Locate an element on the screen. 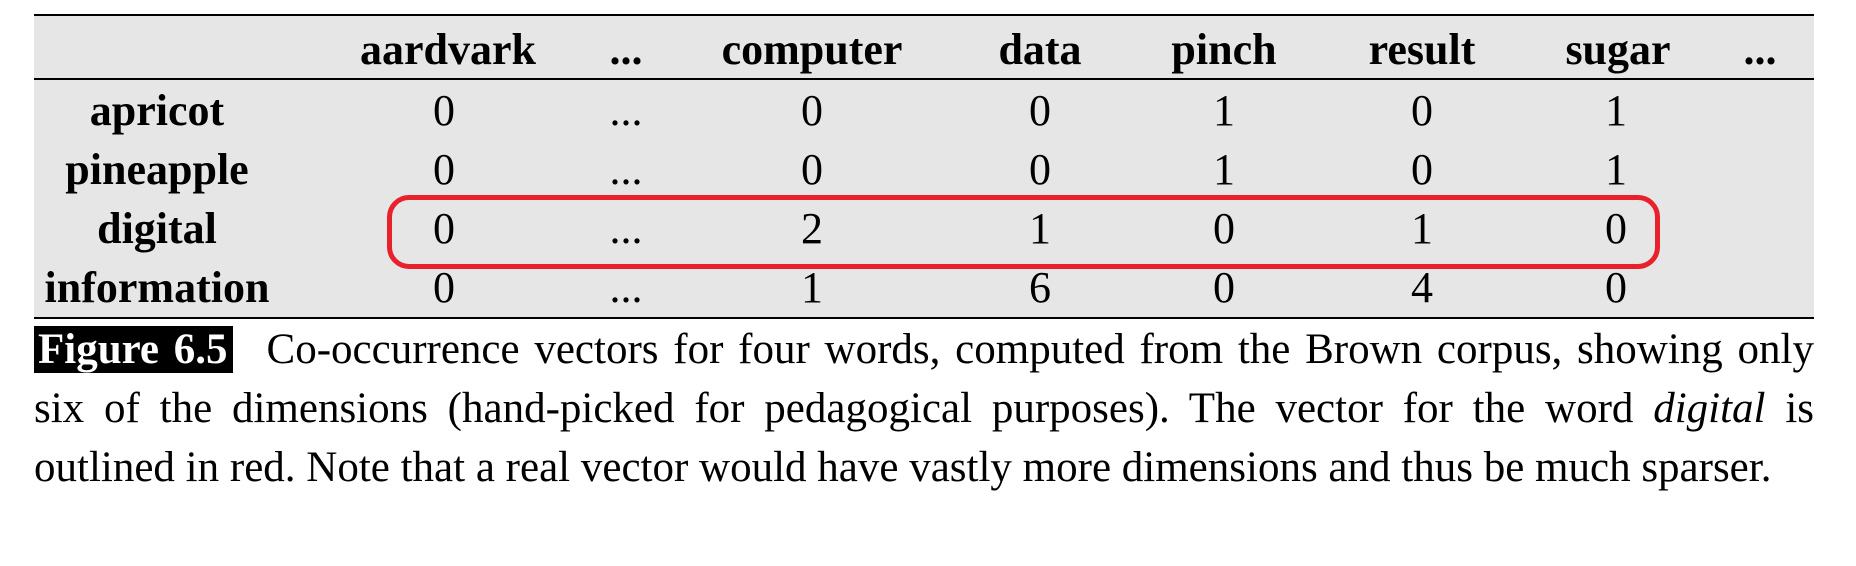 The height and width of the screenshot is (566, 1856). row-label: information is located at coordinates (157, 287).